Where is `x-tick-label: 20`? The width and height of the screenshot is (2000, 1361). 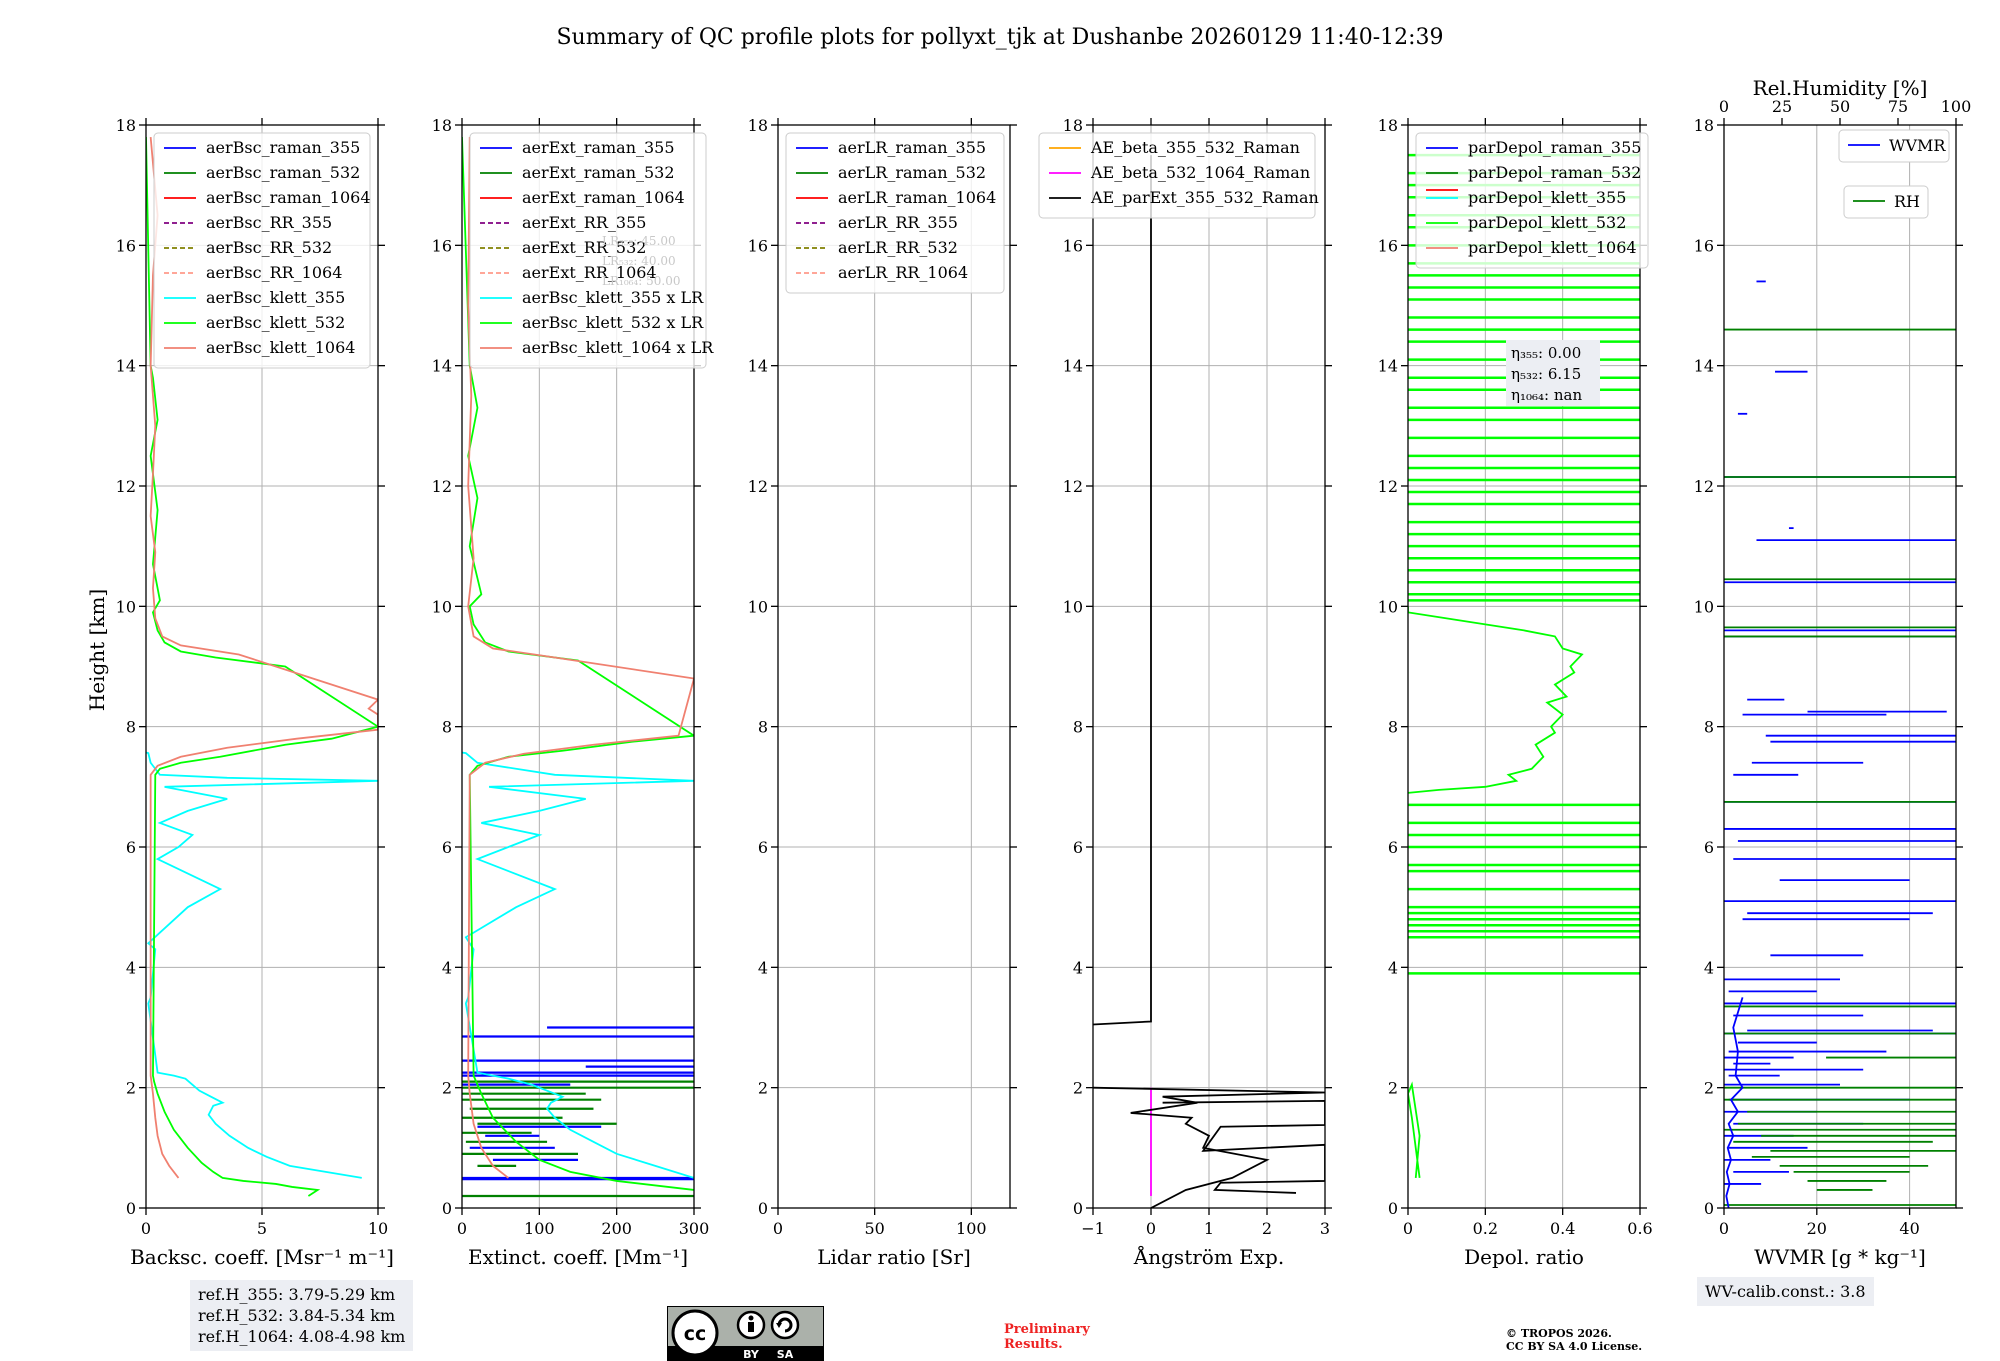 x-tick-label: 20 is located at coordinates (1817, 1228).